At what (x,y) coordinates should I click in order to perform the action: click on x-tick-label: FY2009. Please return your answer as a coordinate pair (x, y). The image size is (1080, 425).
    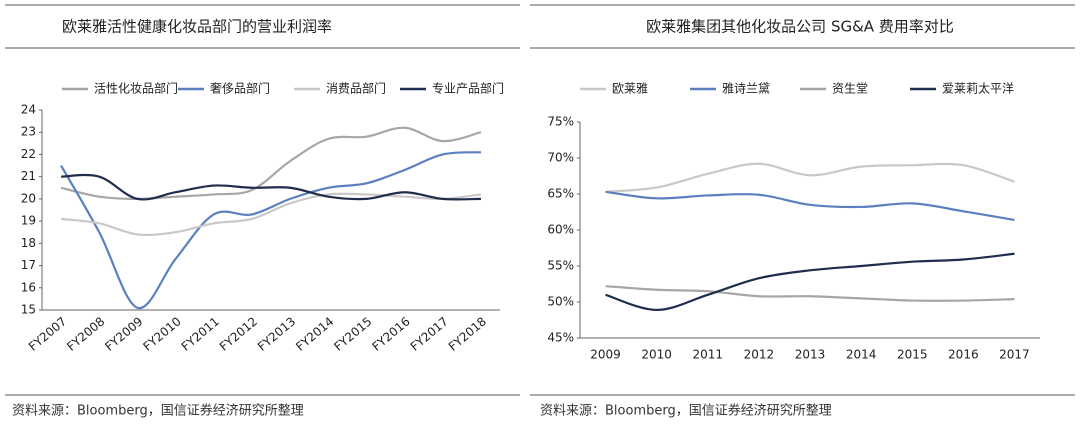
    Looking at the image, I should click on (123, 334).